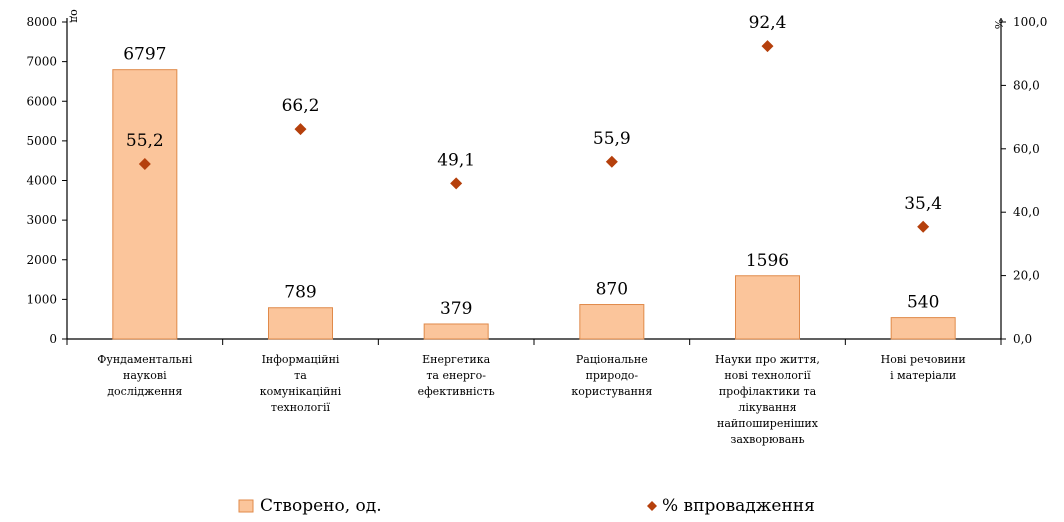  I want to click on left-y-tick-label: 5000, so click(41, 141).